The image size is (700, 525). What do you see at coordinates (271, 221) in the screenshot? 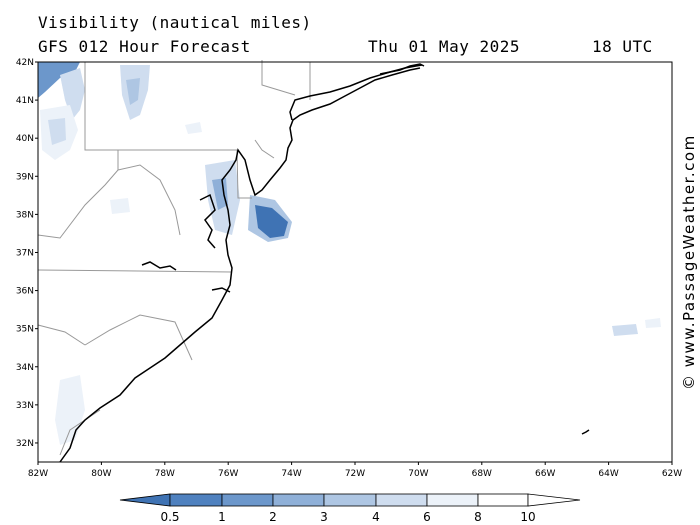
I see `visibility-low-core` at bounding box center [271, 221].